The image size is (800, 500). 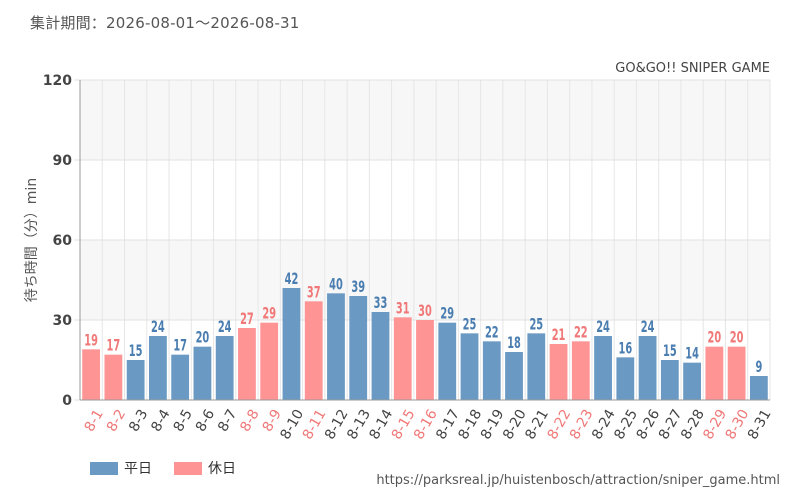 I want to click on x-tick-label: 8-8, so click(x=249, y=421).